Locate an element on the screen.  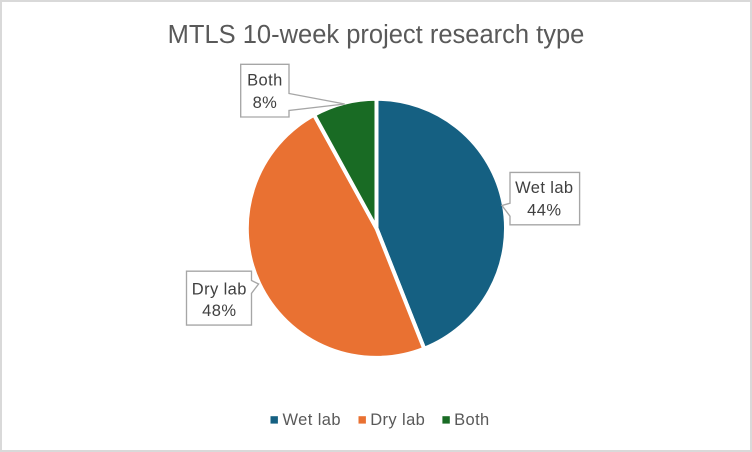
svg-text: 8% is located at coordinates (265, 103).